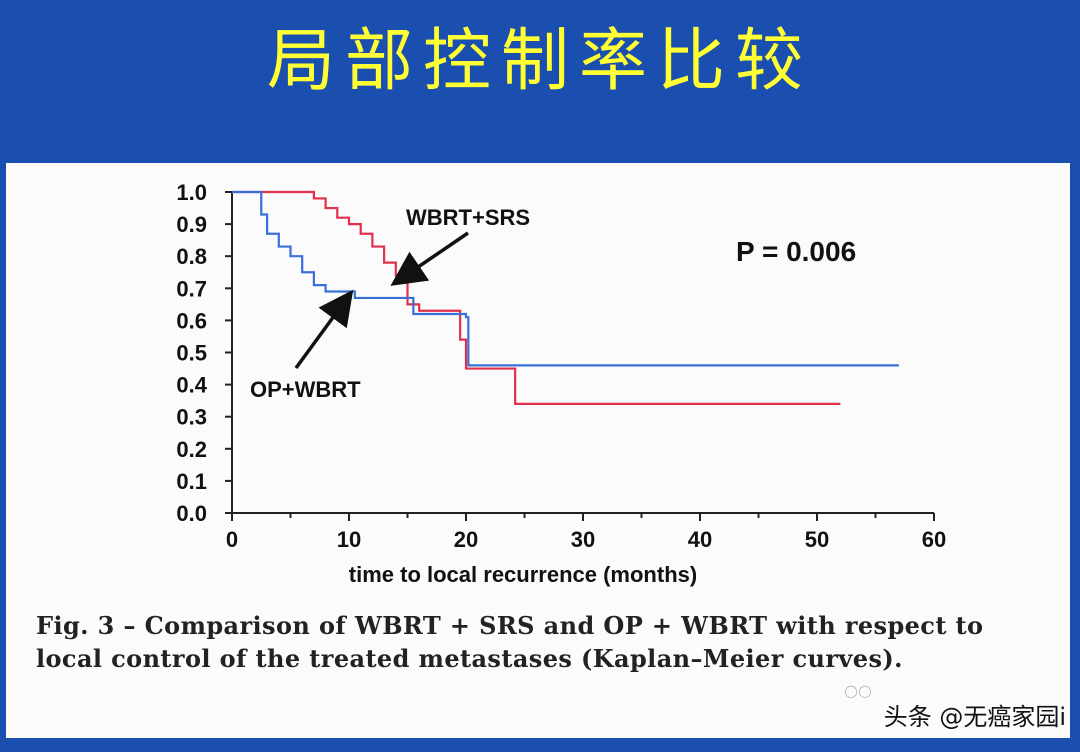 Image resolution: width=1080 pixels, height=752 pixels. Describe the element at coordinates (429, 258) in the screenshot. I see `arrow-wbrt-srs` at that location.